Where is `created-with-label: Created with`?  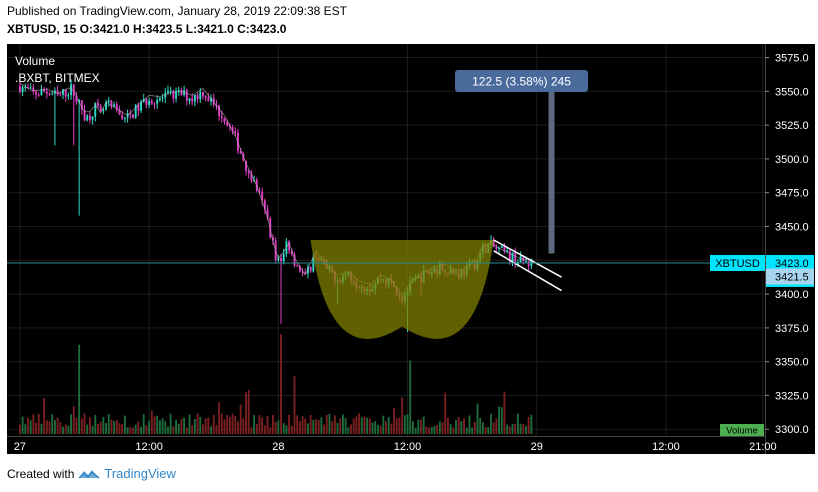
created-with-label: Created with is located at coordinates (41, 473).